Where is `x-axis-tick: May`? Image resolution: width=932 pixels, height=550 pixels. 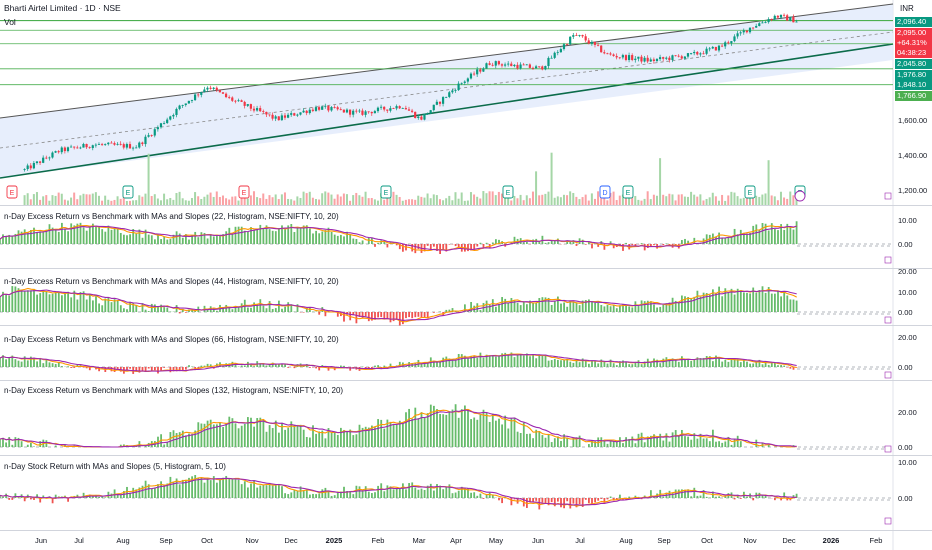
x-axis-tick: May is located at coordinates (496, 540).